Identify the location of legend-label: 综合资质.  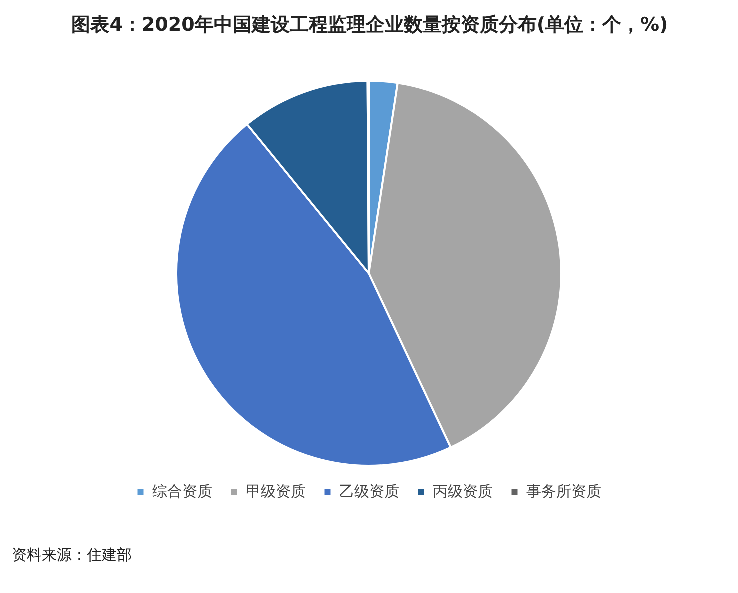
(182, 491).